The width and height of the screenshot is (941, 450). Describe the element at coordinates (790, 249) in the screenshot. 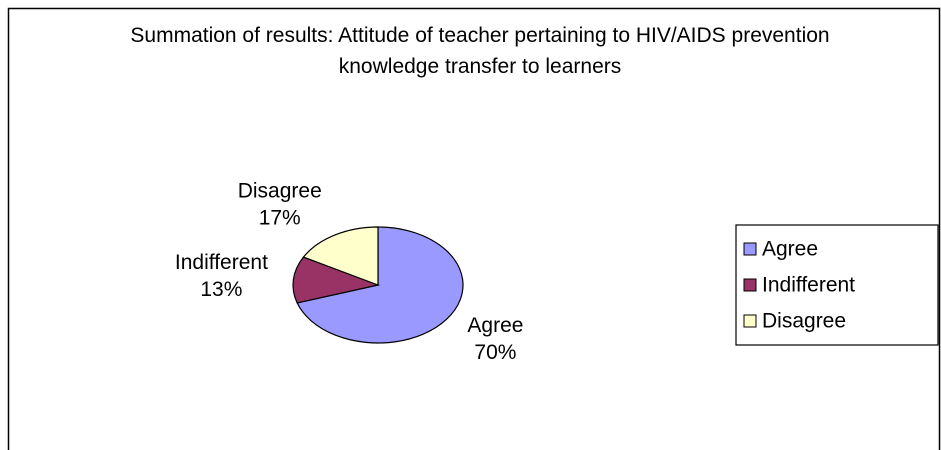

I see `legend-label: Agree` at that location.